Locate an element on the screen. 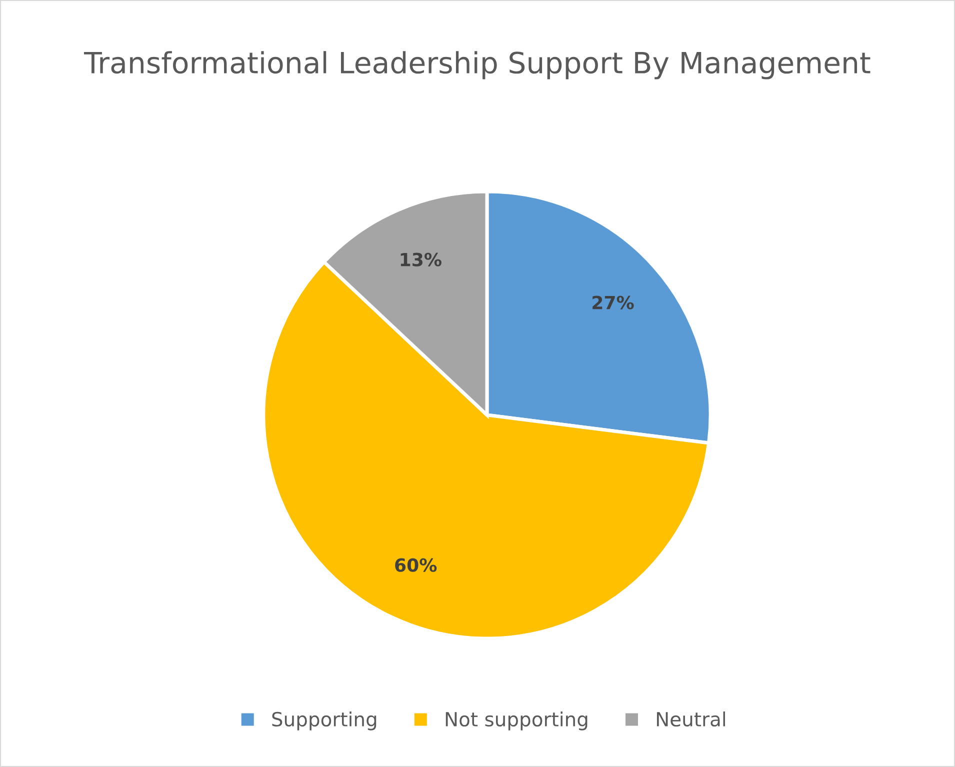 This screenshot has height=767, width=955. data-label: 27% is located at coordinates (613, 303).